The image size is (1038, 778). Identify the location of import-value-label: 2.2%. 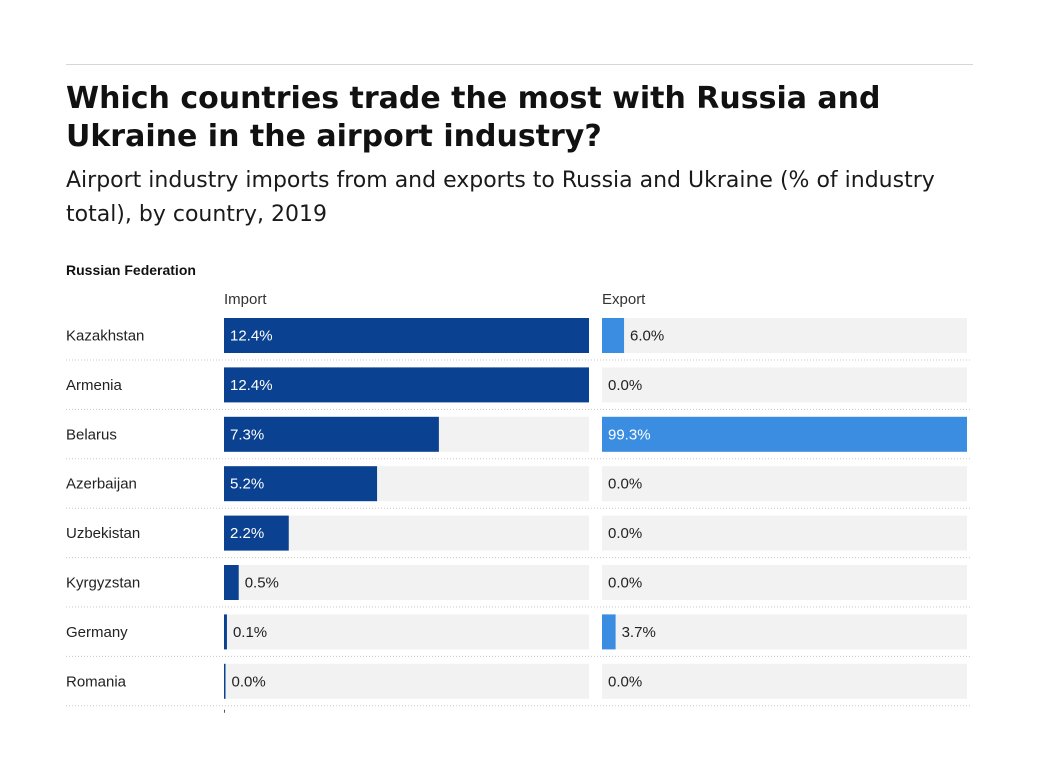
(247, 533).